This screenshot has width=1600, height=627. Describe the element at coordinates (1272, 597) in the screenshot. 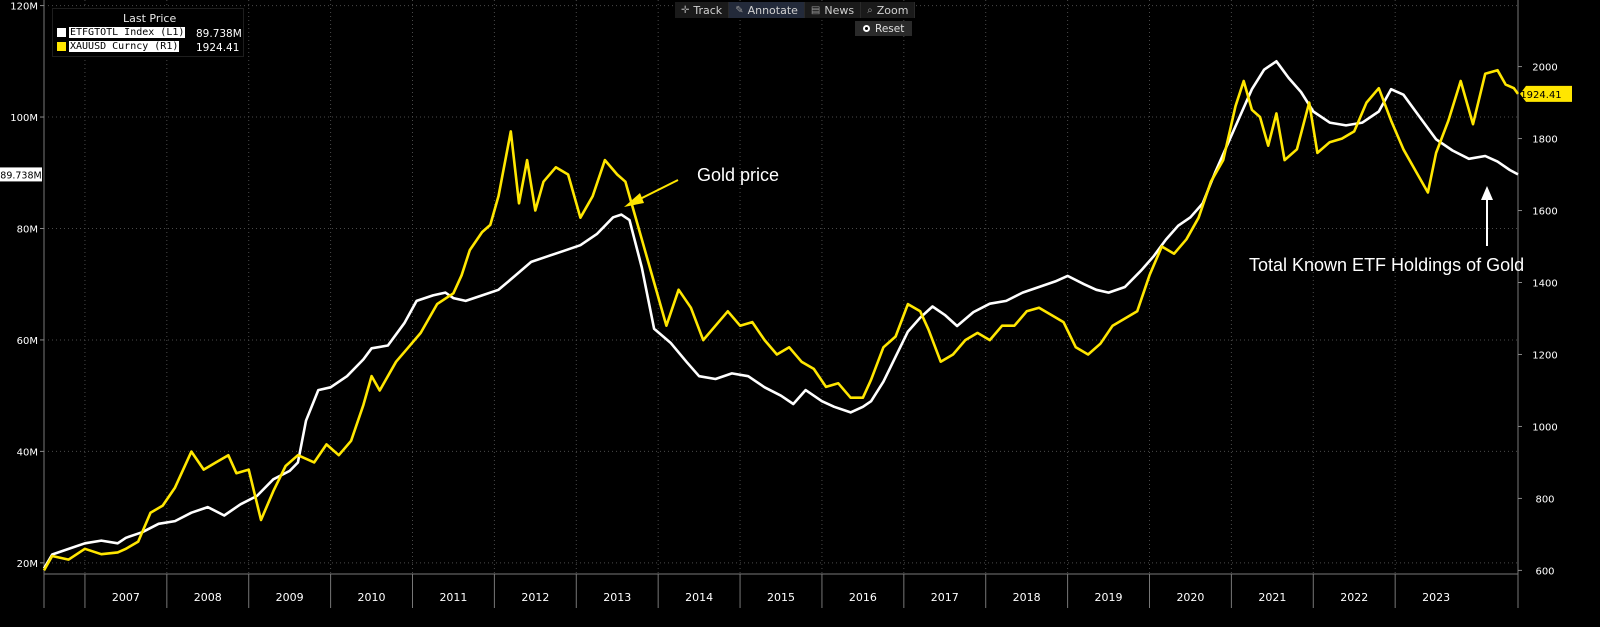

I see `x-tick-label: 2021` at that location.